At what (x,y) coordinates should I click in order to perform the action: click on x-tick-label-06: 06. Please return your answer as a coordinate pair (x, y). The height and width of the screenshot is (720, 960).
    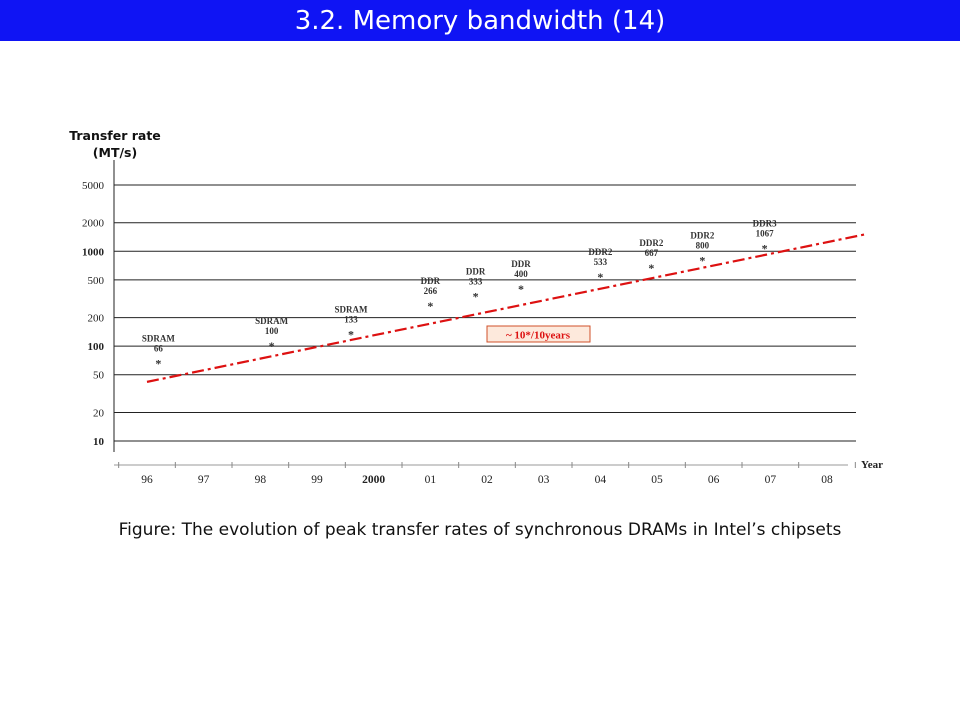
    Looking at the image, I should click on (714, 480).